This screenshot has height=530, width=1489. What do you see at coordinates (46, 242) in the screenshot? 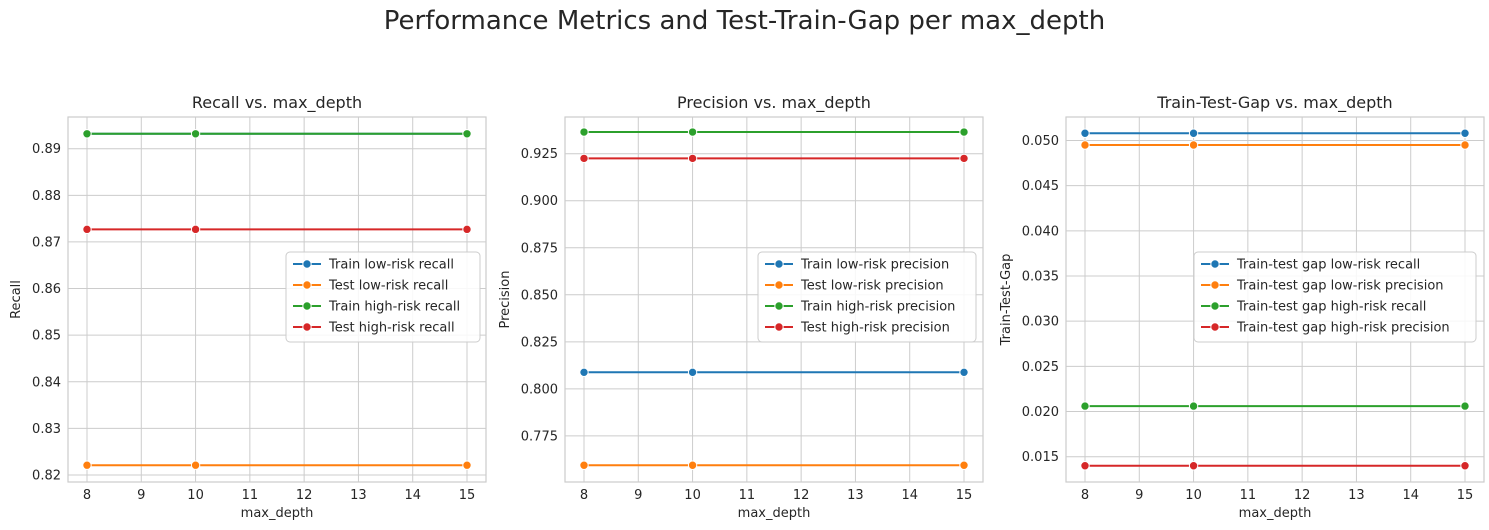
I see `y-tick-label: 0.87` at bounding box center [46, 242].